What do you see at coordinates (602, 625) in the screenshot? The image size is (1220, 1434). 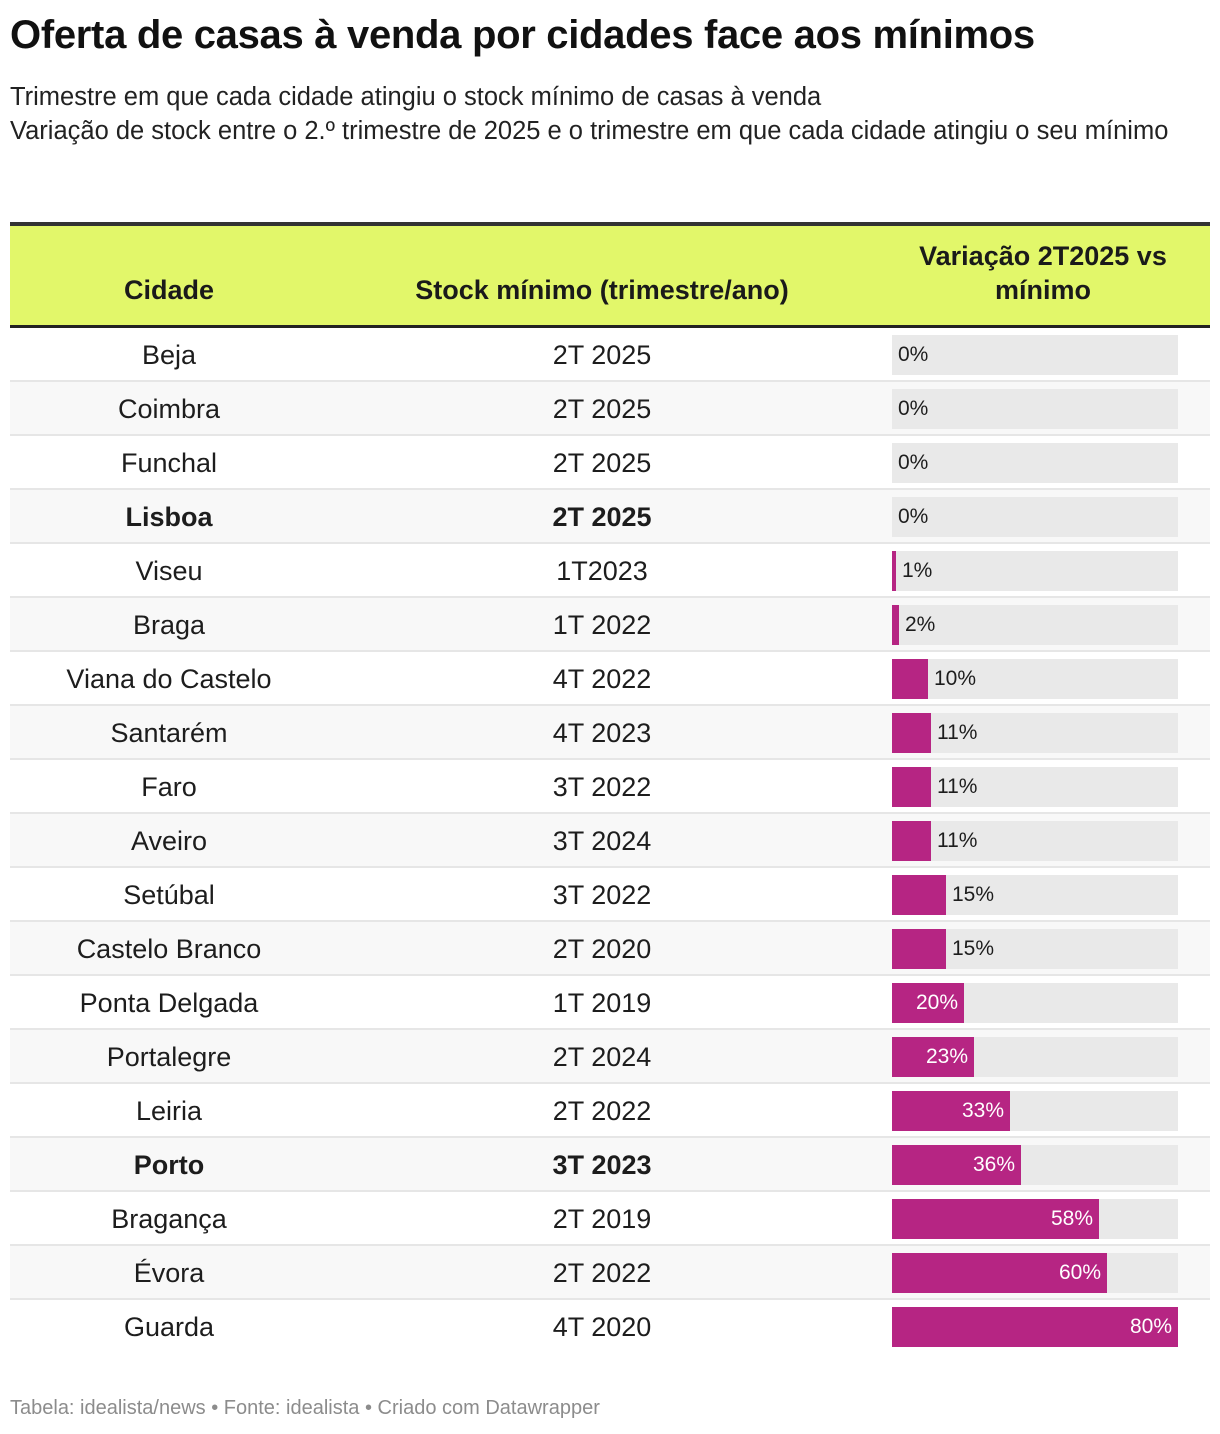 I see `cell-stock-minimo: 1T 2022` at bounding box center [602, 625].